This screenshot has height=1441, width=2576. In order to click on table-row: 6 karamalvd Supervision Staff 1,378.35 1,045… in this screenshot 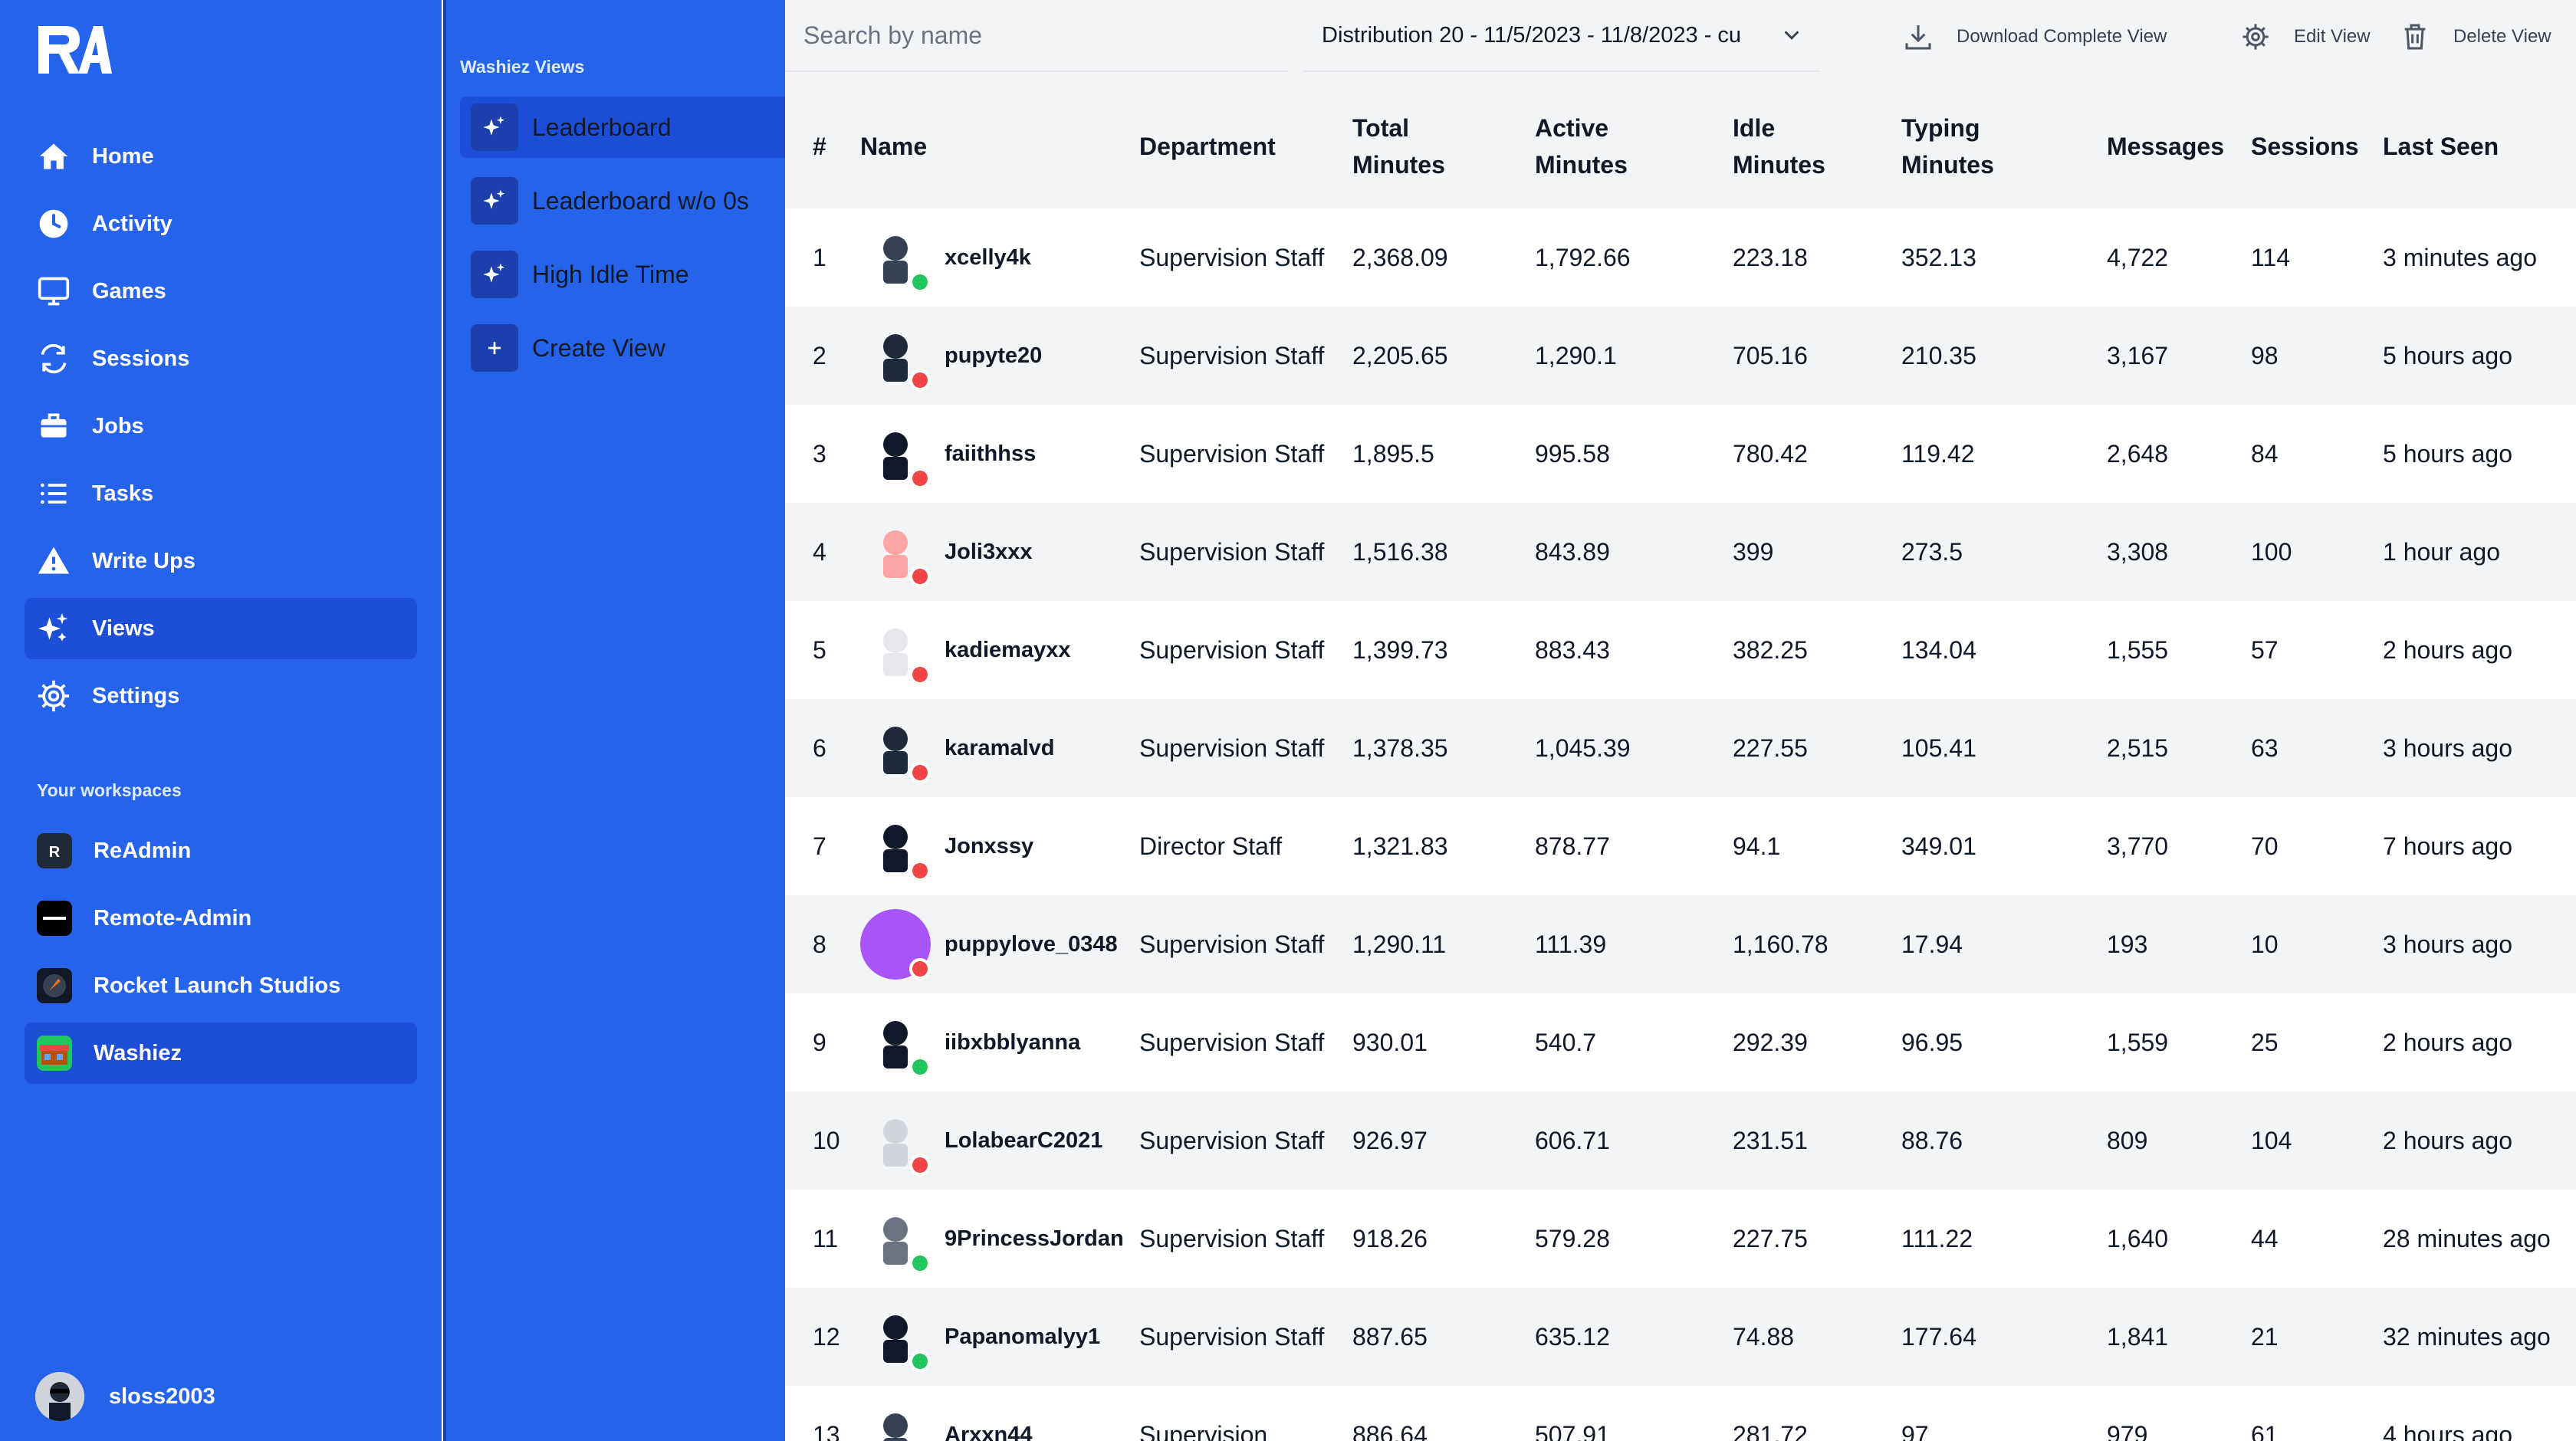, I will do `click(1681, 748)`.